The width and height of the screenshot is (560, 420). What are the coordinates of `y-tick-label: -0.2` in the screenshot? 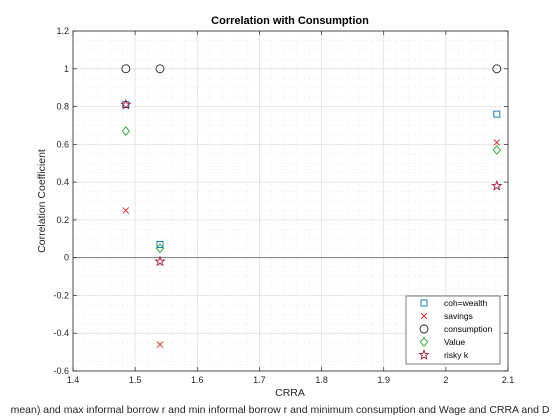 It's located at (61, 295).